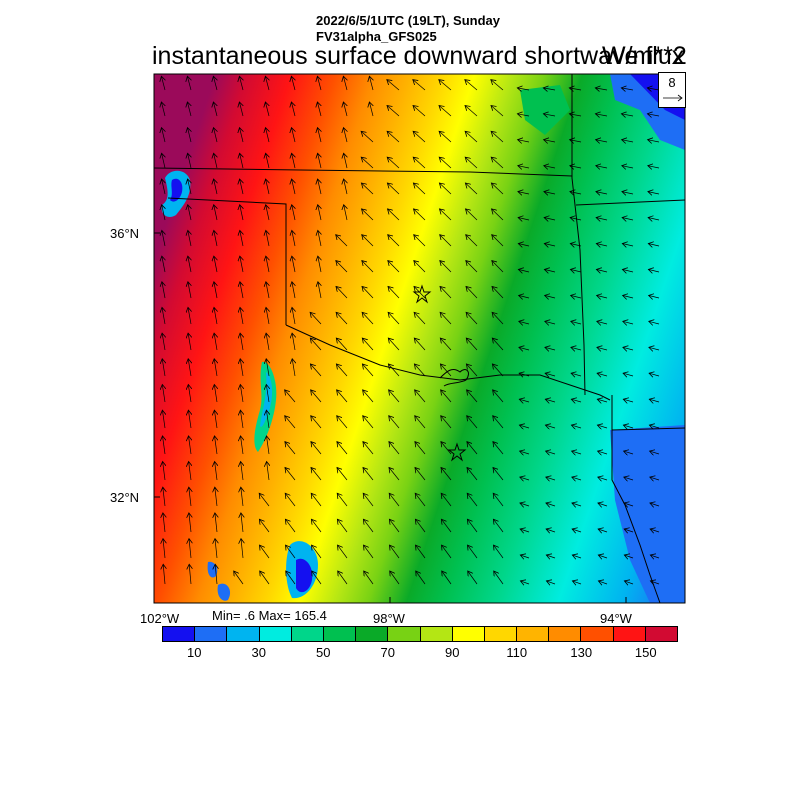  What do you see at coordinates (376, 36) in the screenshot?
I see `model-line: FV31alpha_GFS025` at bounding box center [376, 36].